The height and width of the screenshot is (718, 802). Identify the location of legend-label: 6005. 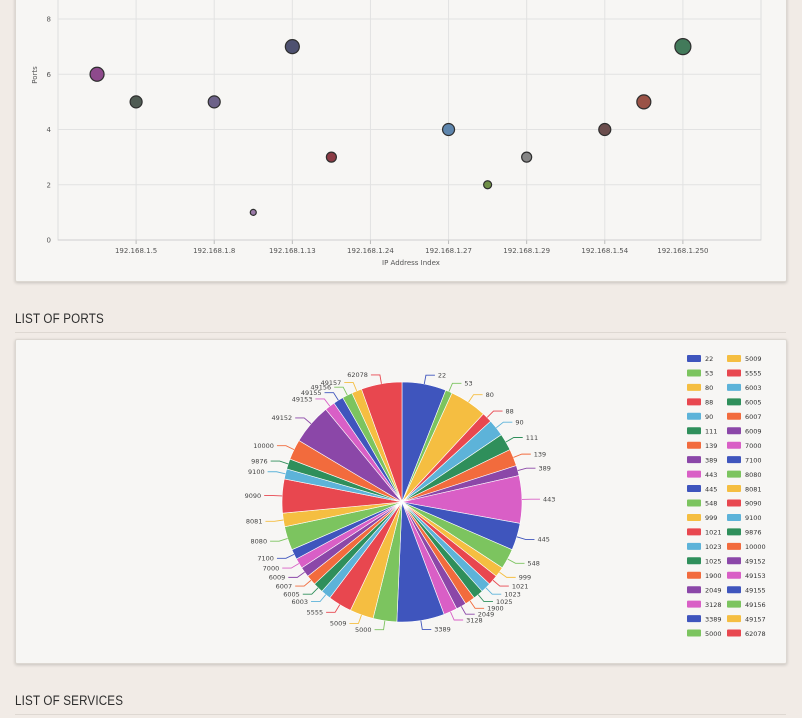
(753, 403).